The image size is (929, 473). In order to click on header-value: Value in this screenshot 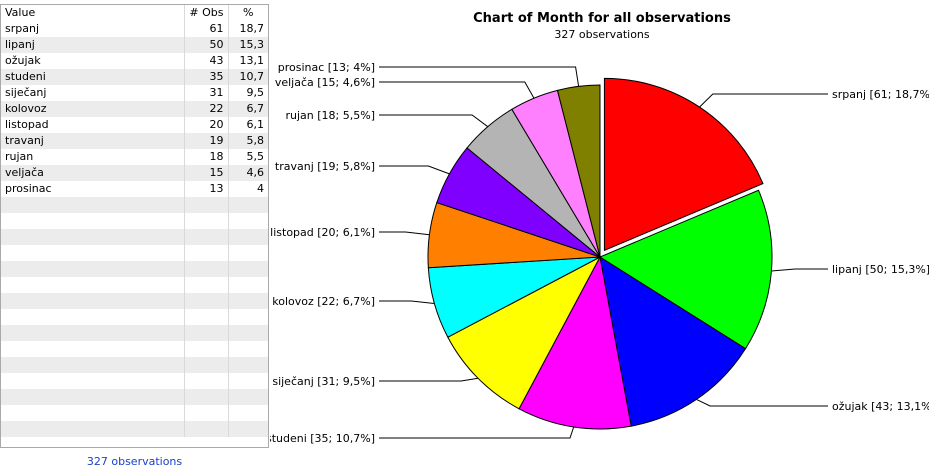, I will do `click(93, 13)`.